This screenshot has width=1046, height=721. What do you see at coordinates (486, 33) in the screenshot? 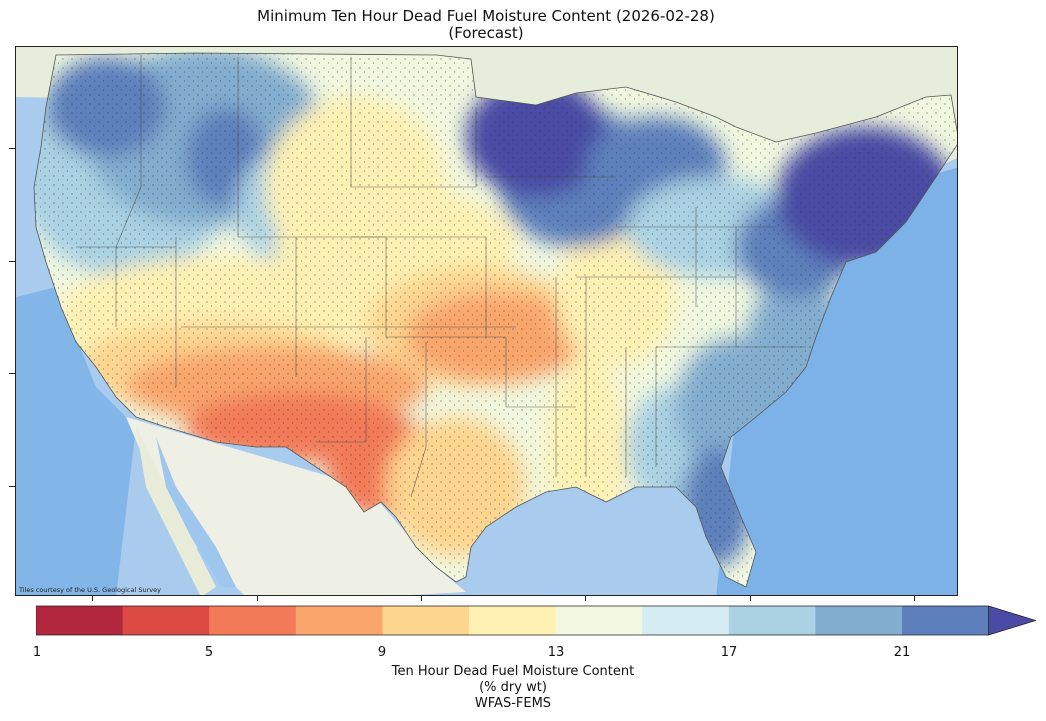
I see `chart-subtitle: (Forecast)` at bounding box center [486, 33].